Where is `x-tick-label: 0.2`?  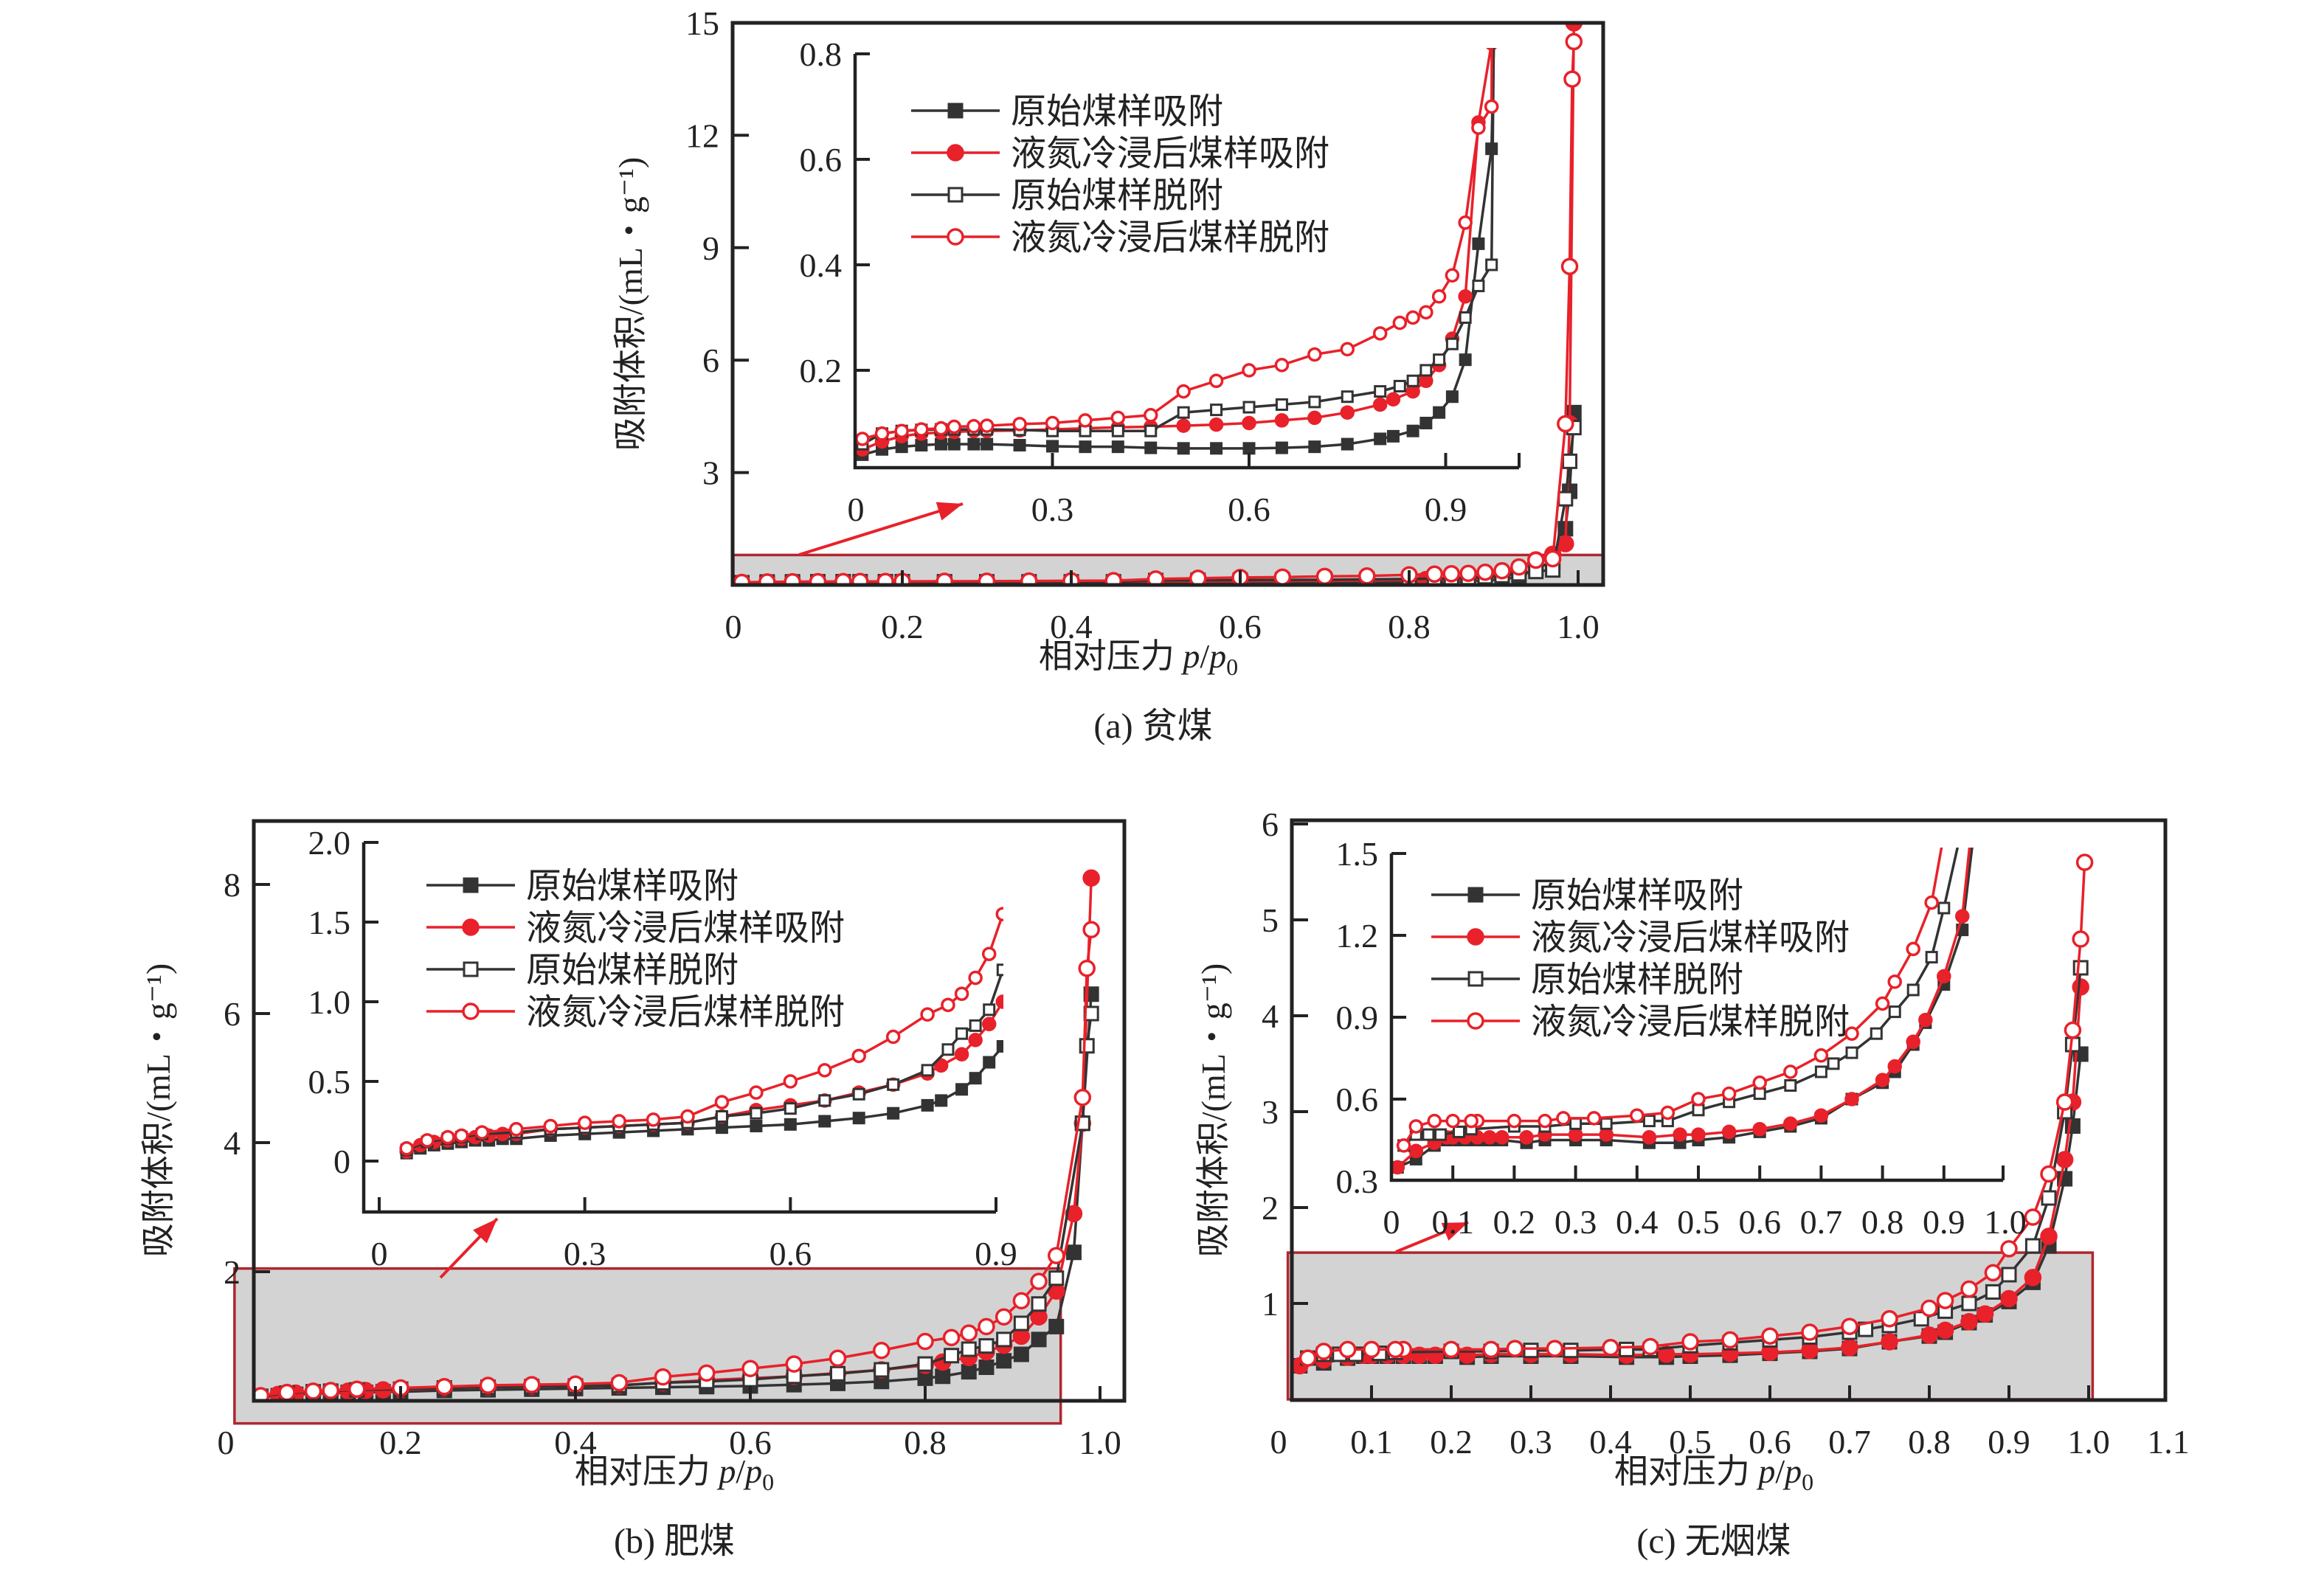 x-tick-label: 0.2 is located at coordinates (400, 1442).